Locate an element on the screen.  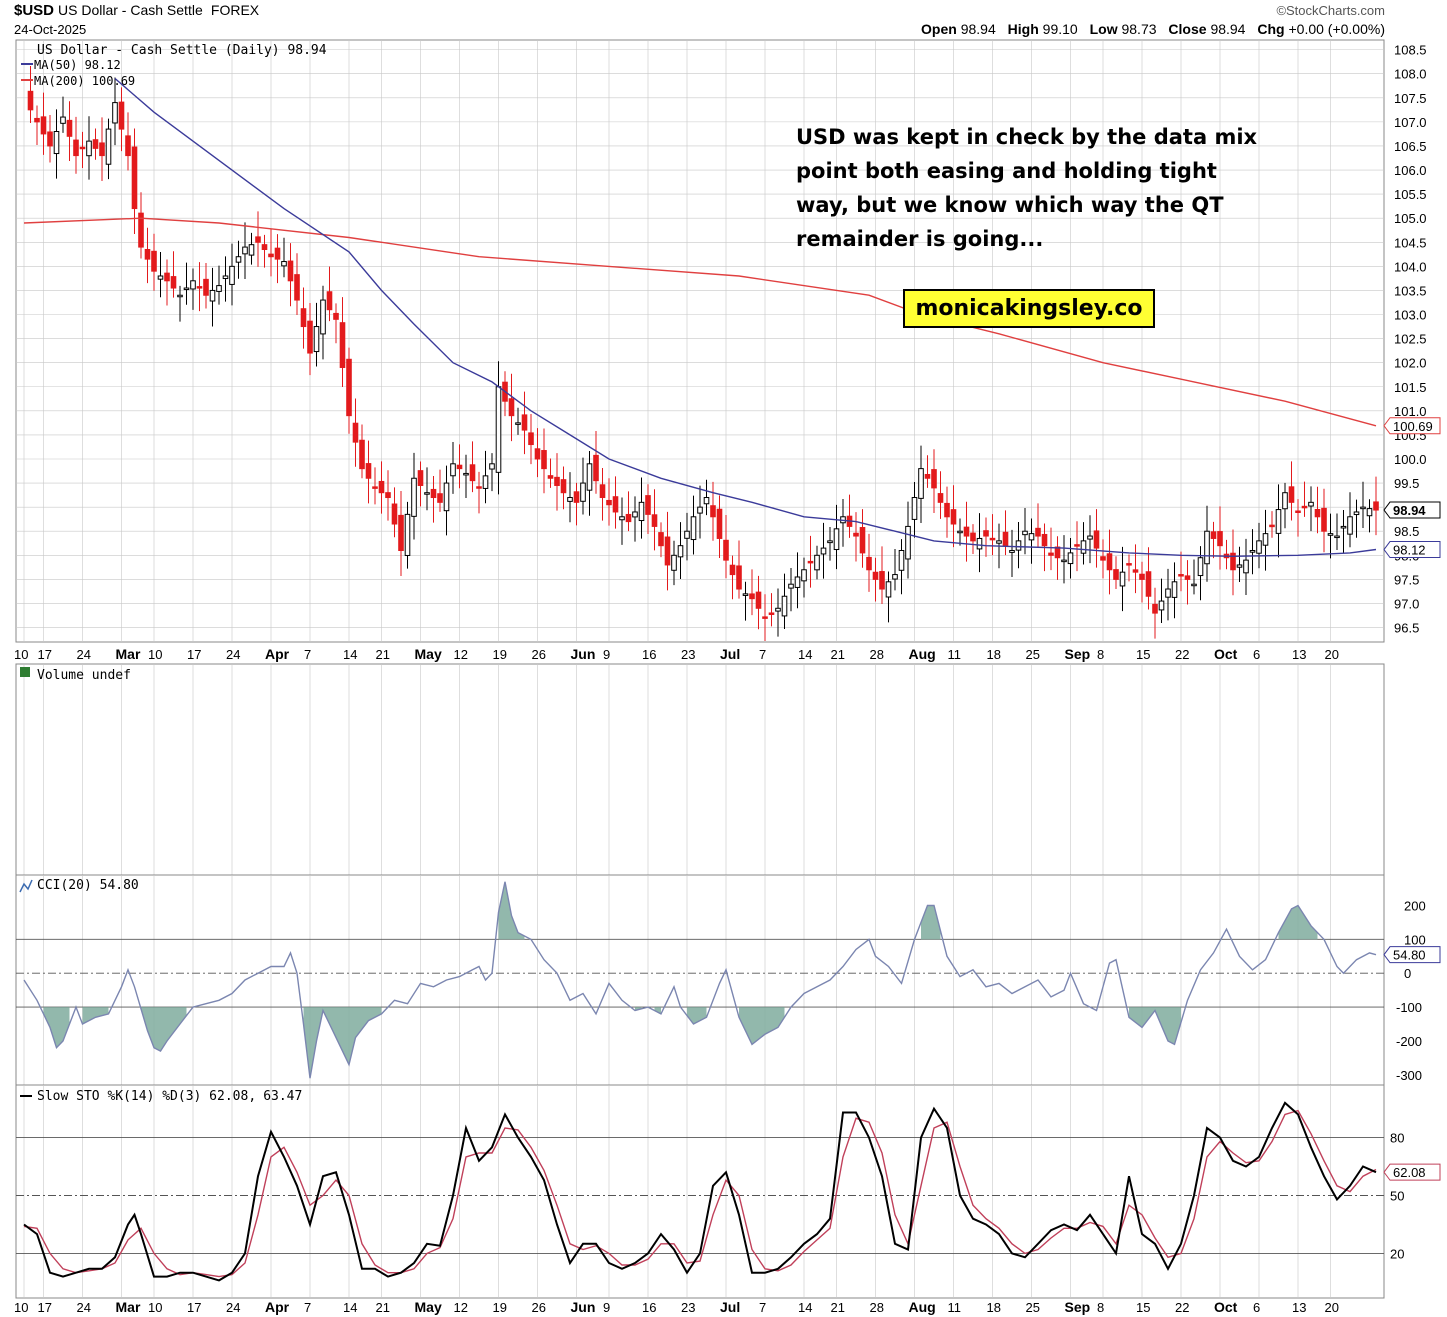
bottom-x-tick-label: 28 is located at coordinates (877, 1307).